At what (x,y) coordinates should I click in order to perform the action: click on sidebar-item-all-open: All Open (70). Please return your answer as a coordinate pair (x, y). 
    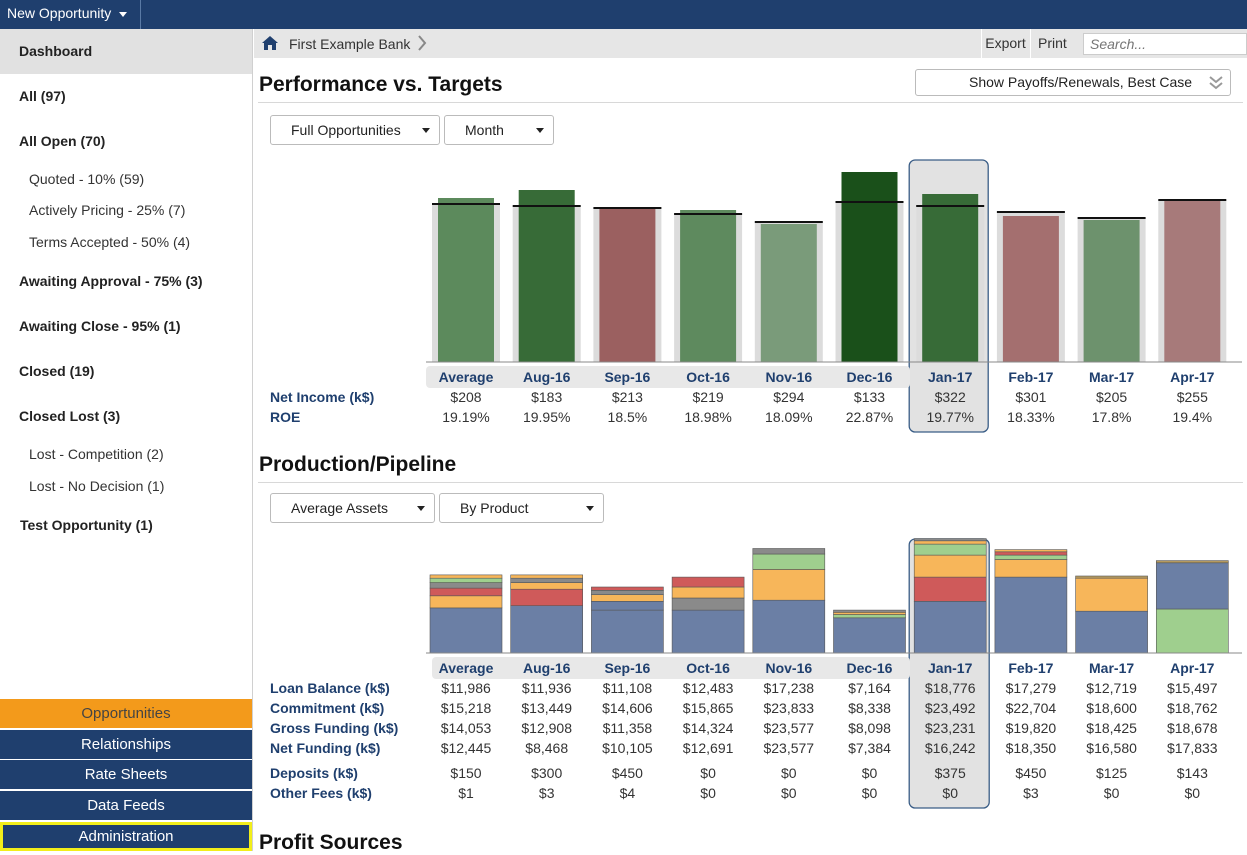
    Looking at the image, I should click on (62, 141).